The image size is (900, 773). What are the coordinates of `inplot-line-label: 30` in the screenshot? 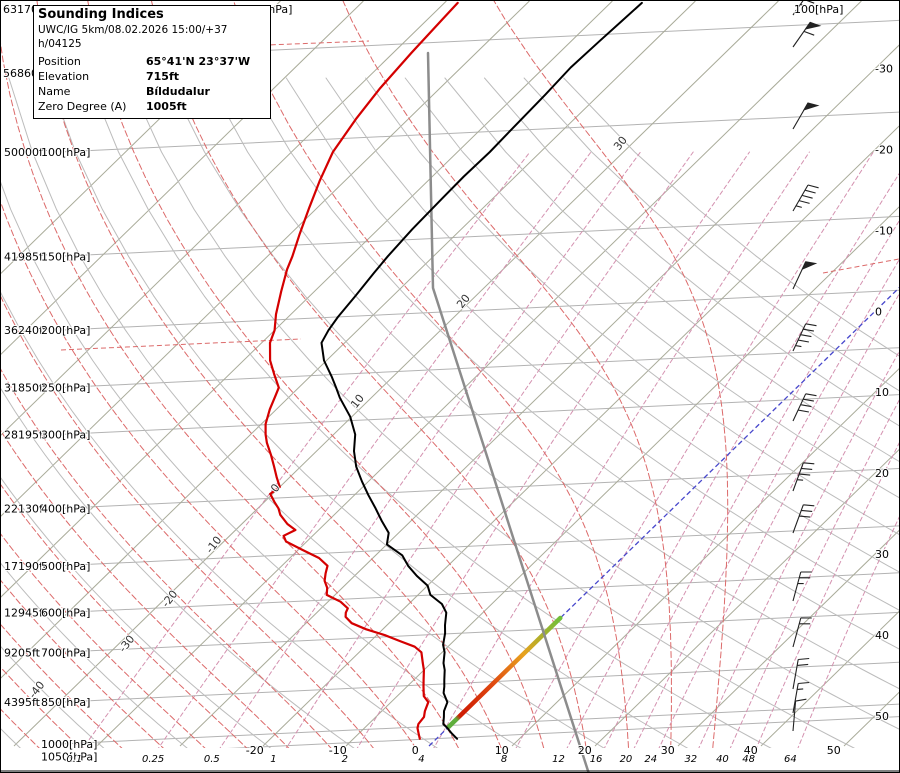 It's located at (620, 143).